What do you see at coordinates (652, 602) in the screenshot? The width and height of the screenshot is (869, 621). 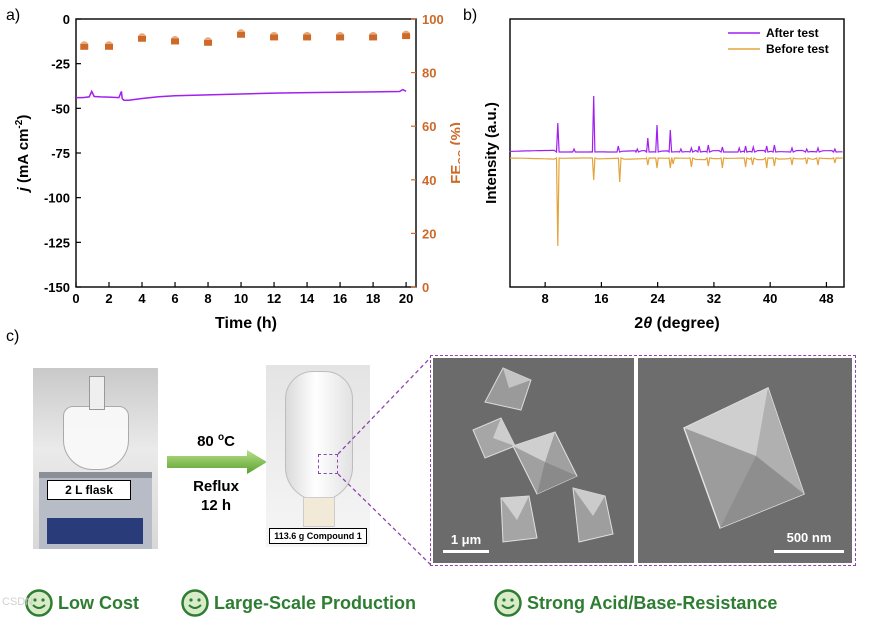 I see `feature-label: Strong Acid/Base-Resistance` at bounding box center [652, 602].